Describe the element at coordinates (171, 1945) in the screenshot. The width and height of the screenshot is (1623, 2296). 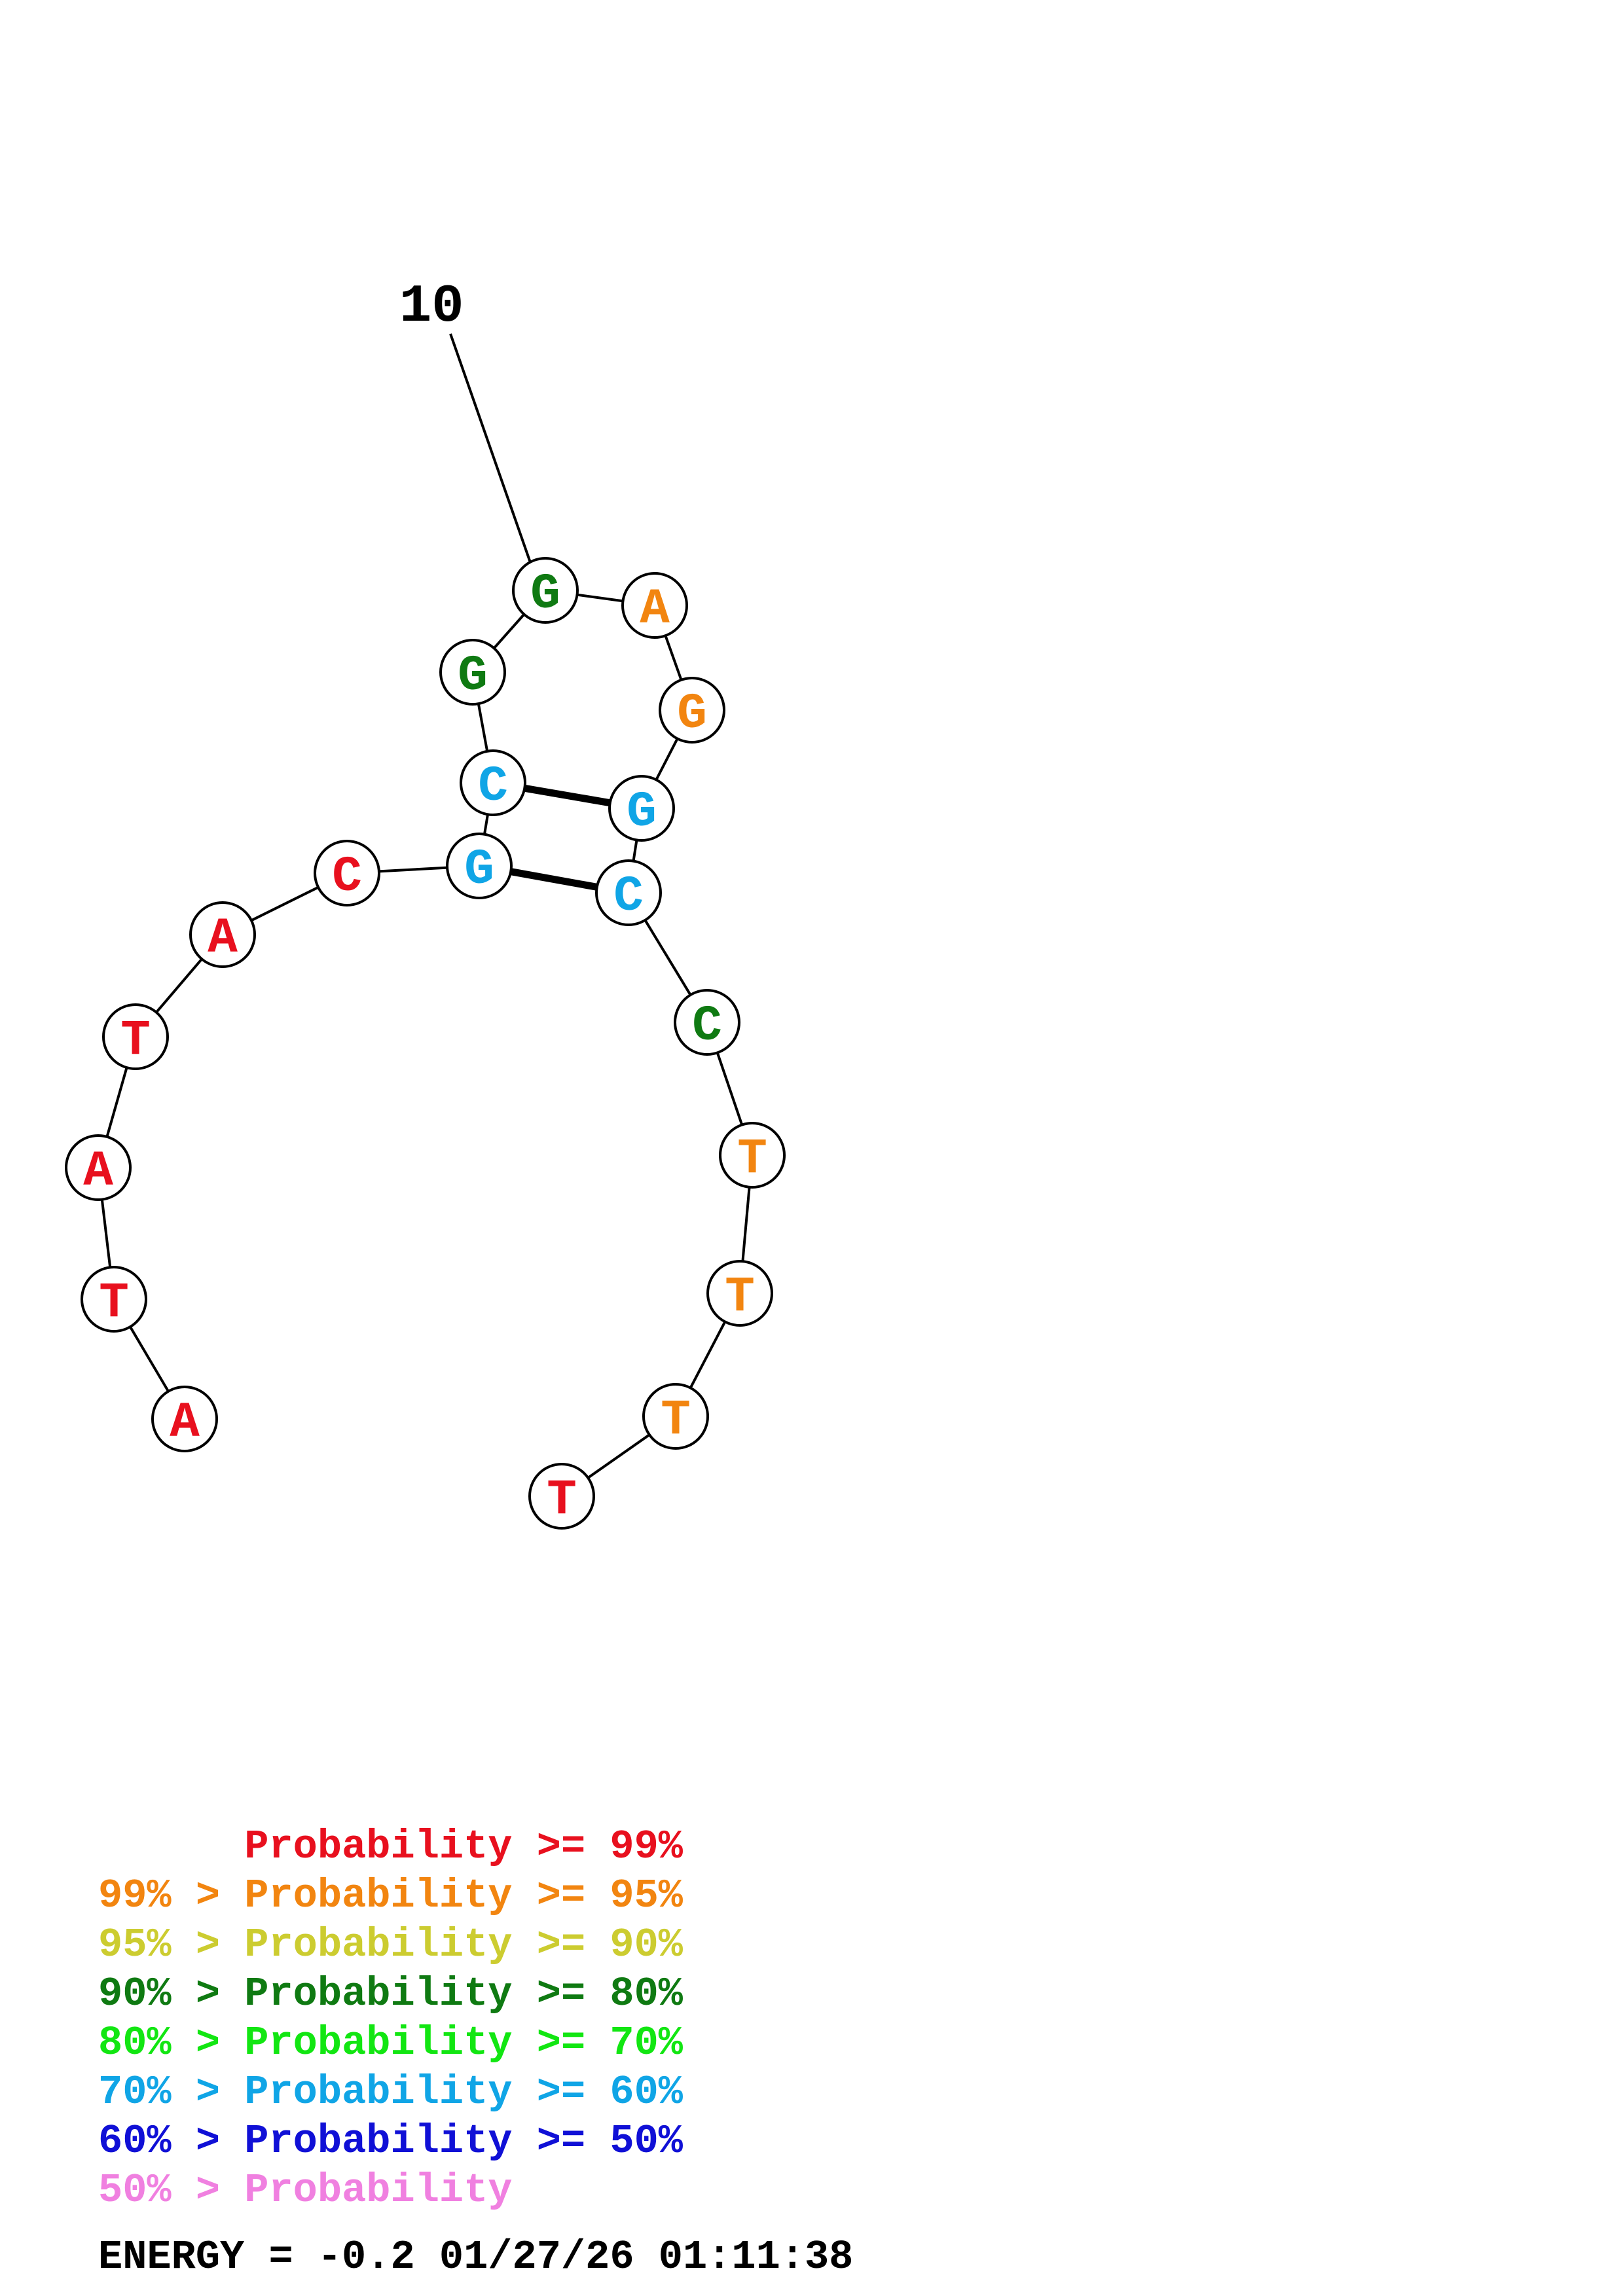
I see `legend-threshold-upper: 95% >` at that location.